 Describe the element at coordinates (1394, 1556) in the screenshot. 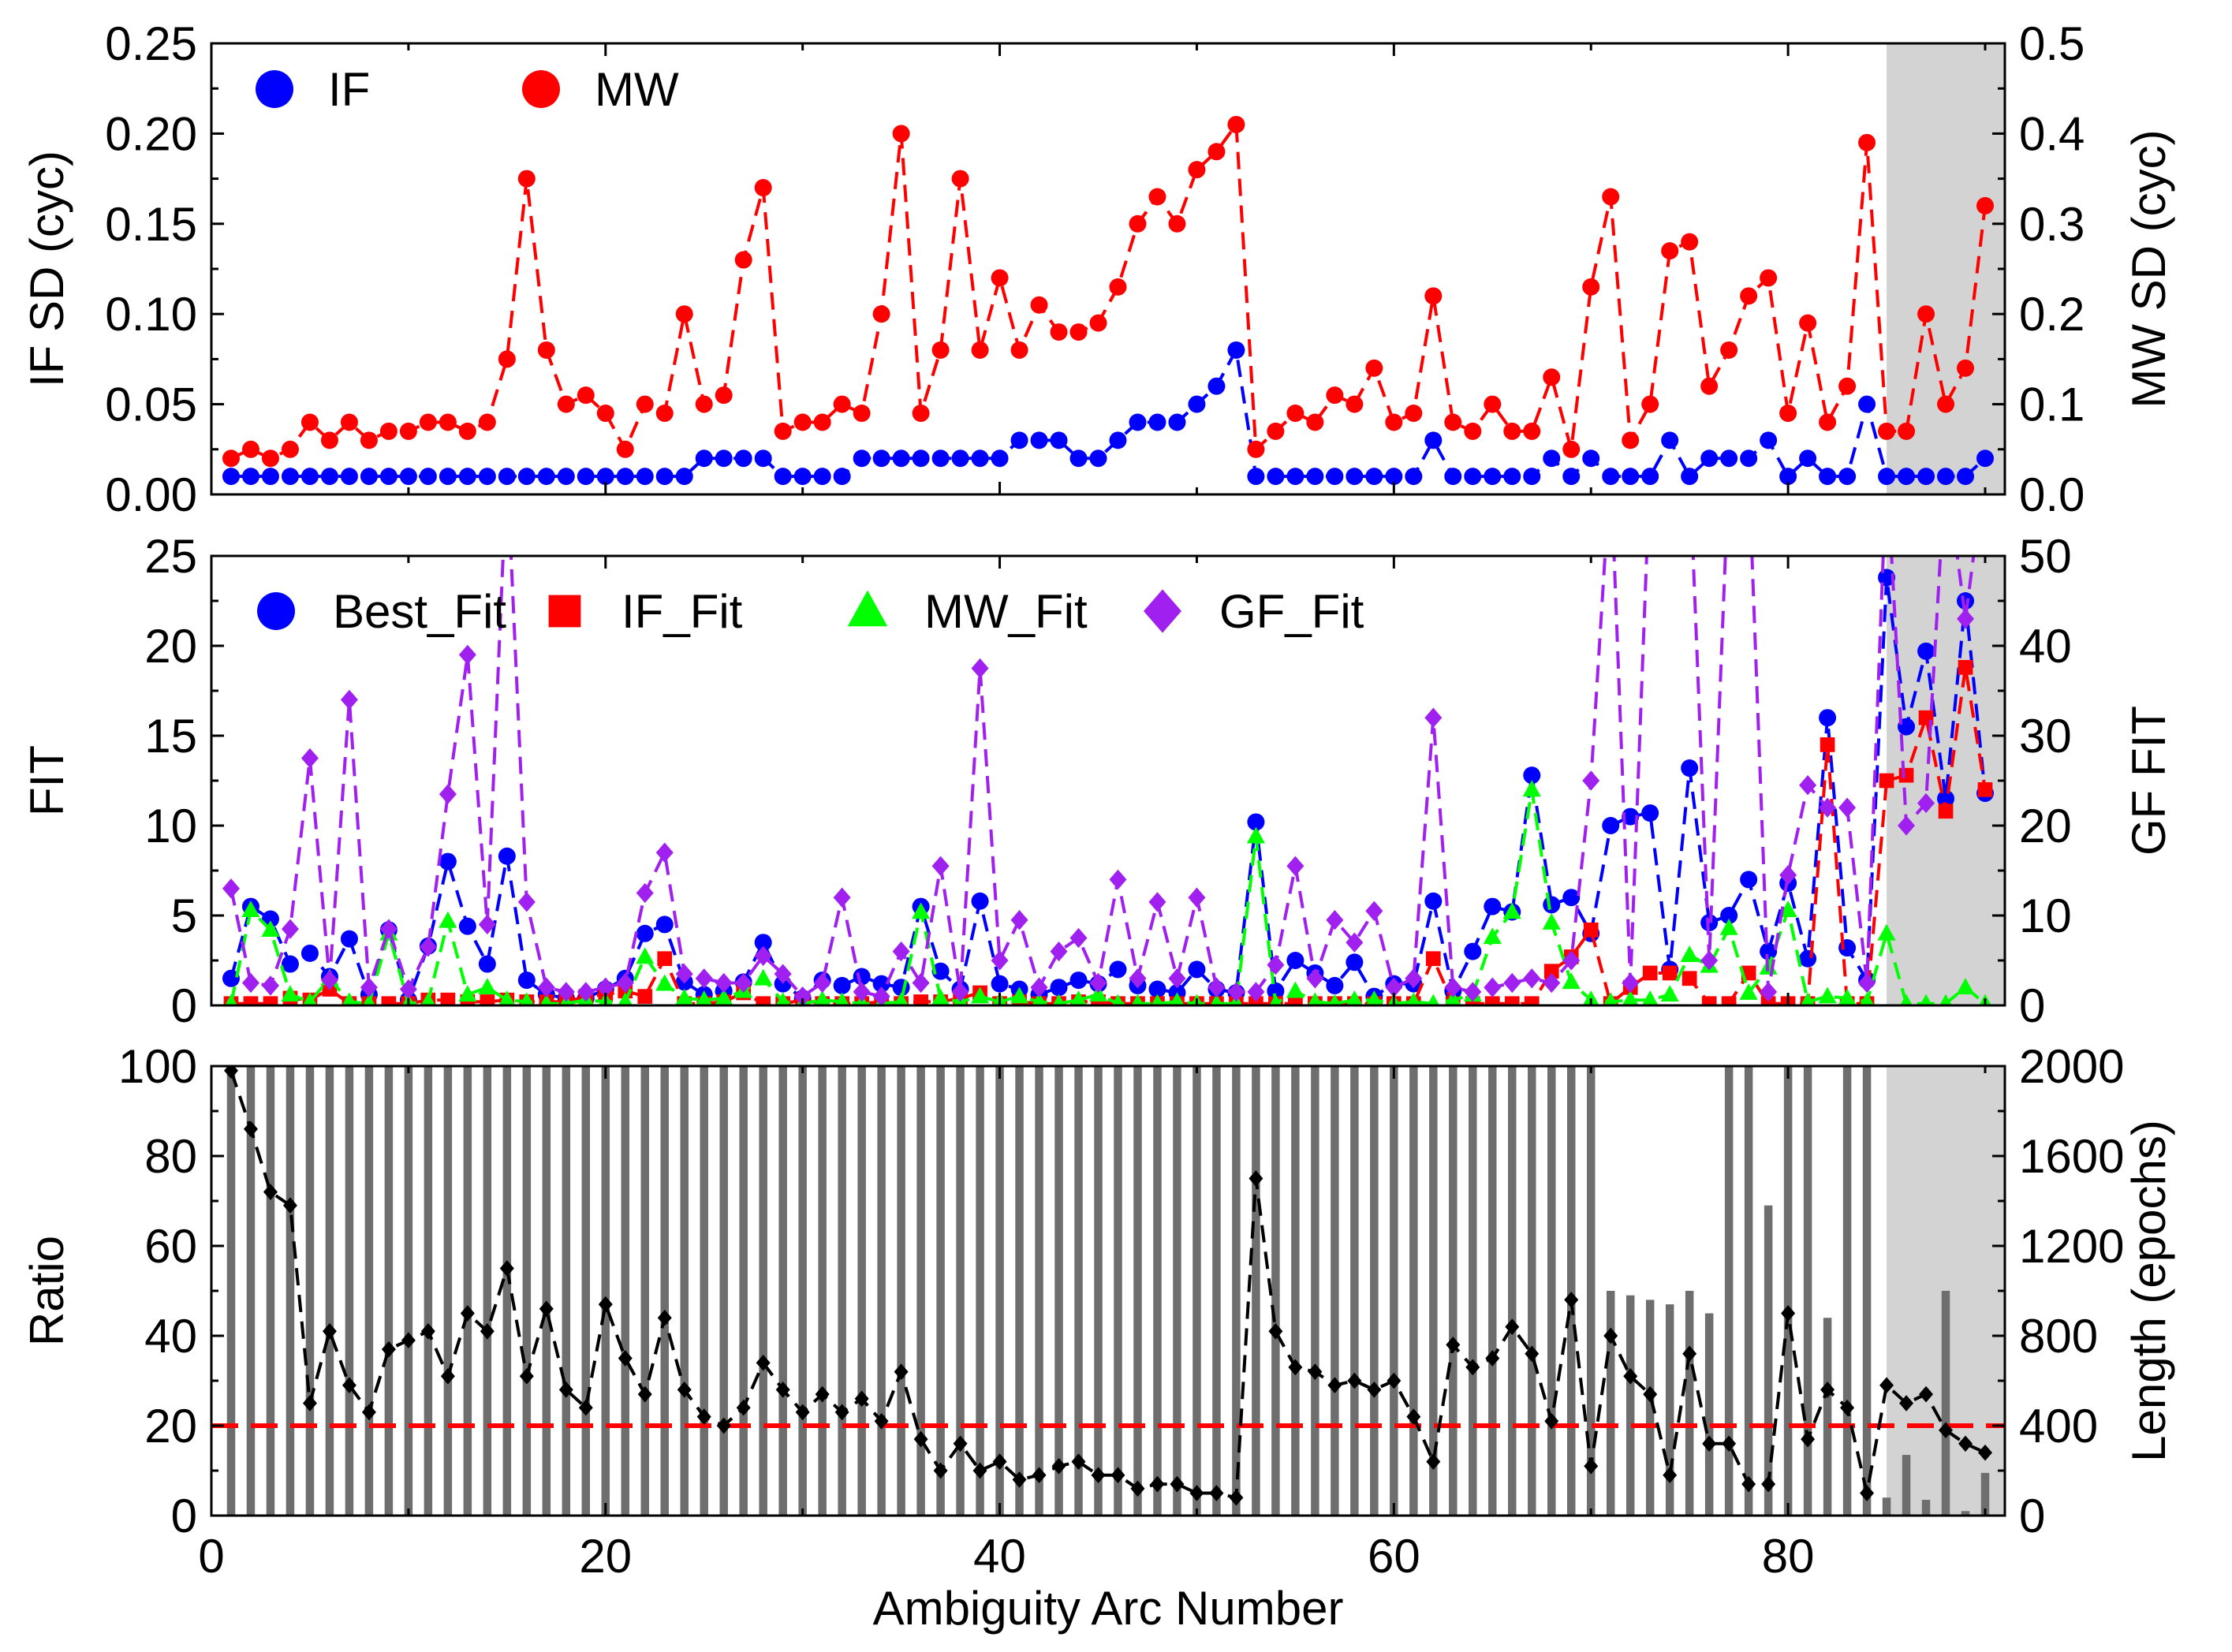

I see `x-tick-label: 60` at that location.